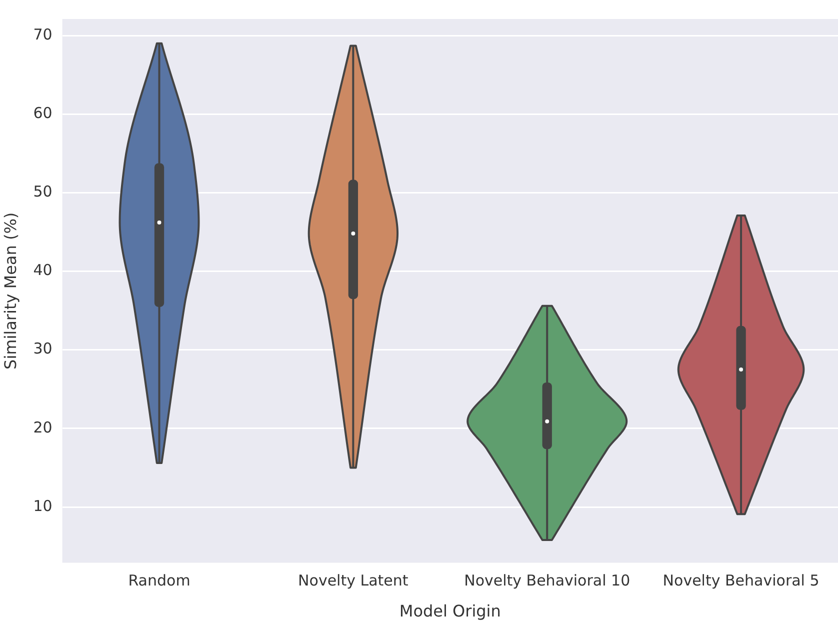 The width and height of the screenshot is (838, 628). Describe the element at coordinates (10, 291) in the screenshot. I see `y-axis-title: Similarity Mean (%)` at that location.